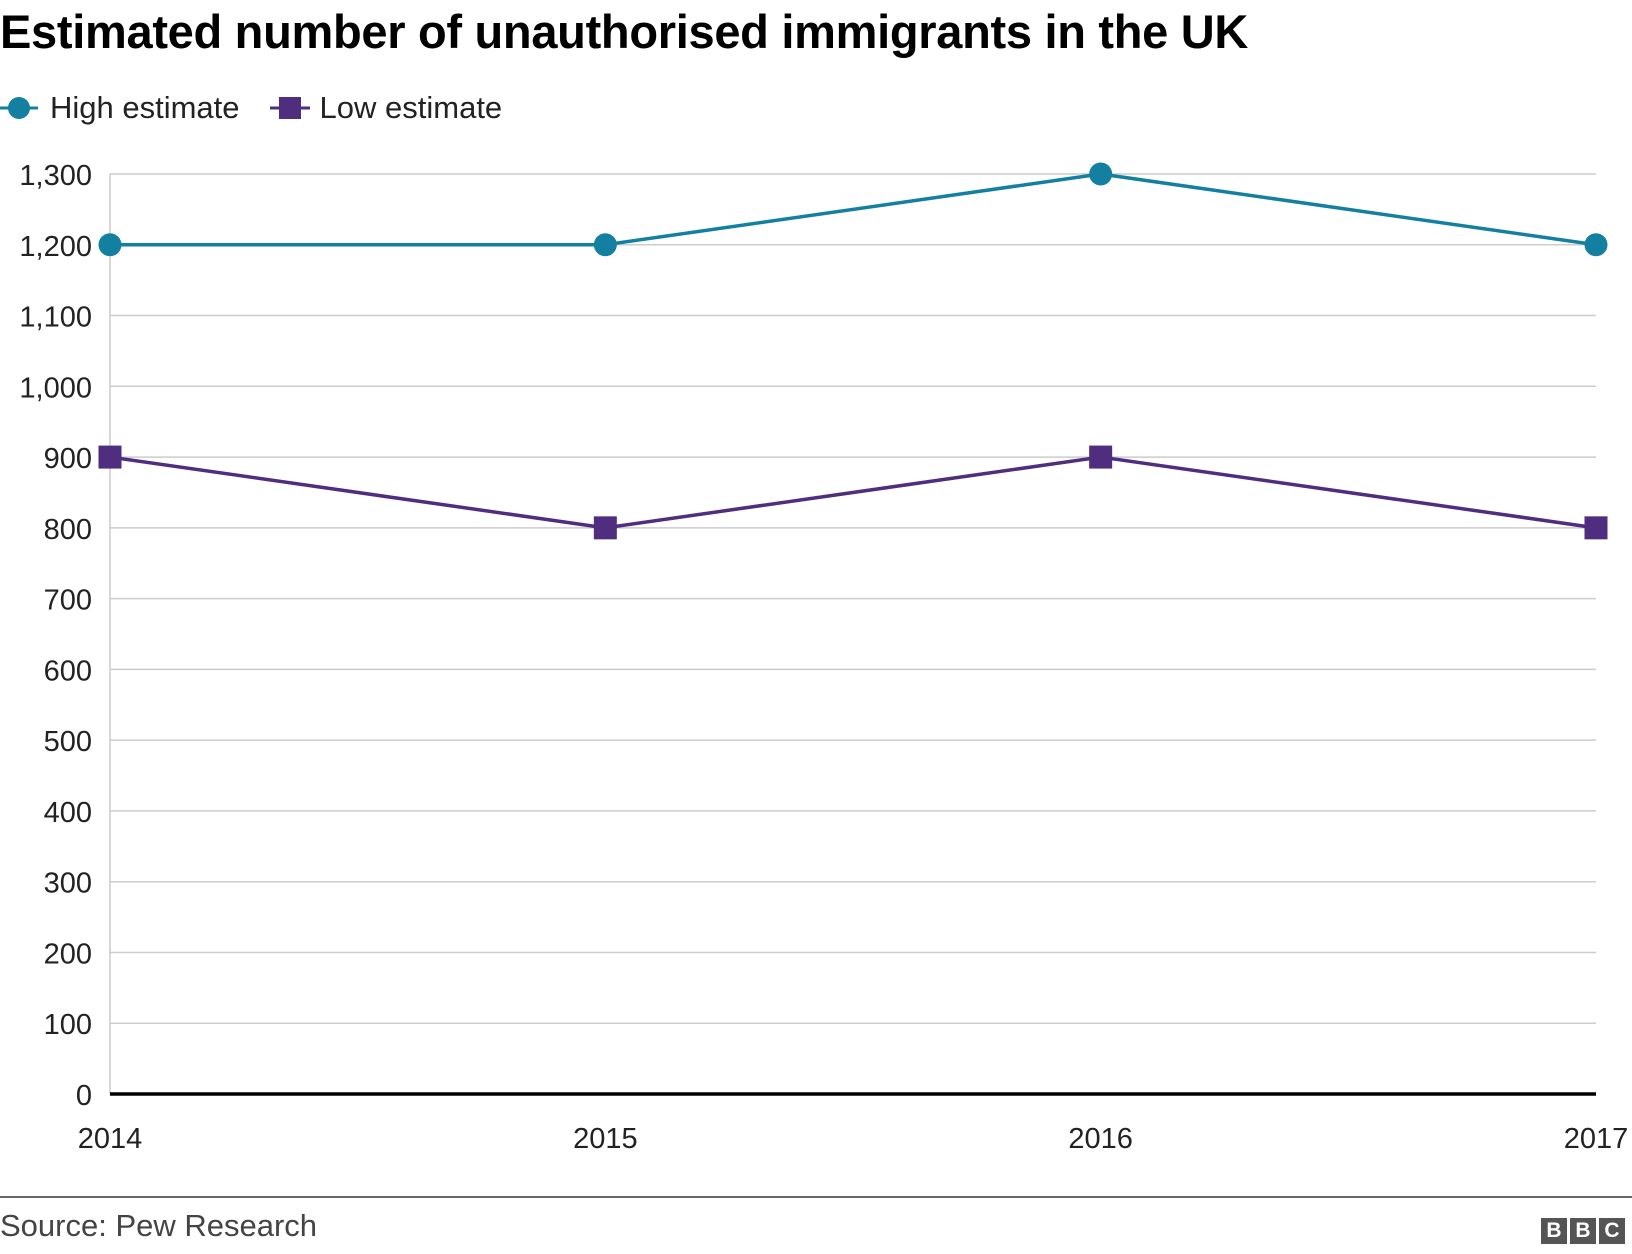 The width and height of the screenshot is (1632, 1254). I want to click on series-line-high-estimate, so click(853, 209).